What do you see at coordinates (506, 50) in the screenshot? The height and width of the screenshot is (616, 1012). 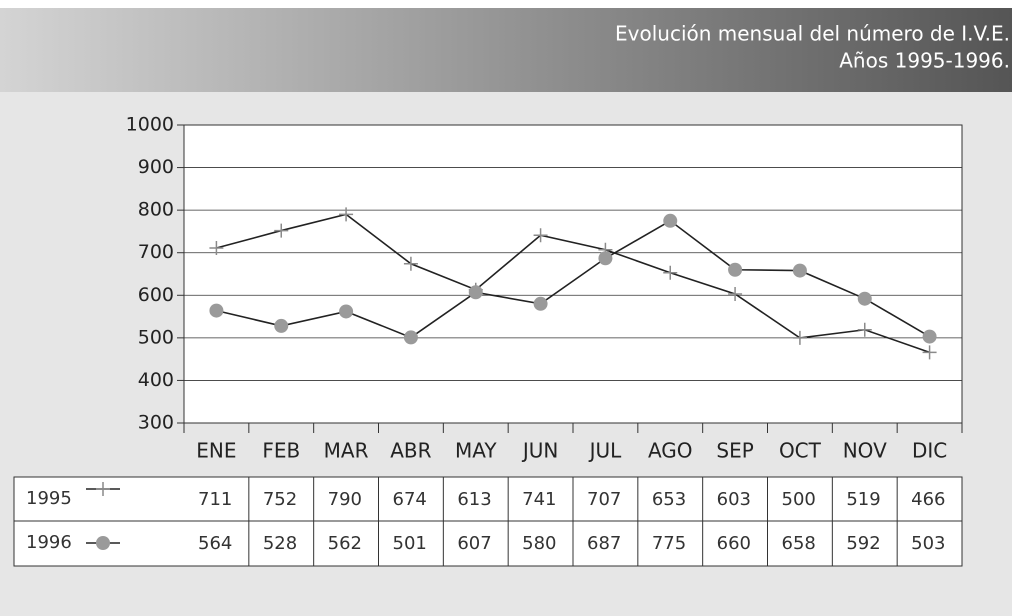 I see `header-band` at bounding box center [506, 50].